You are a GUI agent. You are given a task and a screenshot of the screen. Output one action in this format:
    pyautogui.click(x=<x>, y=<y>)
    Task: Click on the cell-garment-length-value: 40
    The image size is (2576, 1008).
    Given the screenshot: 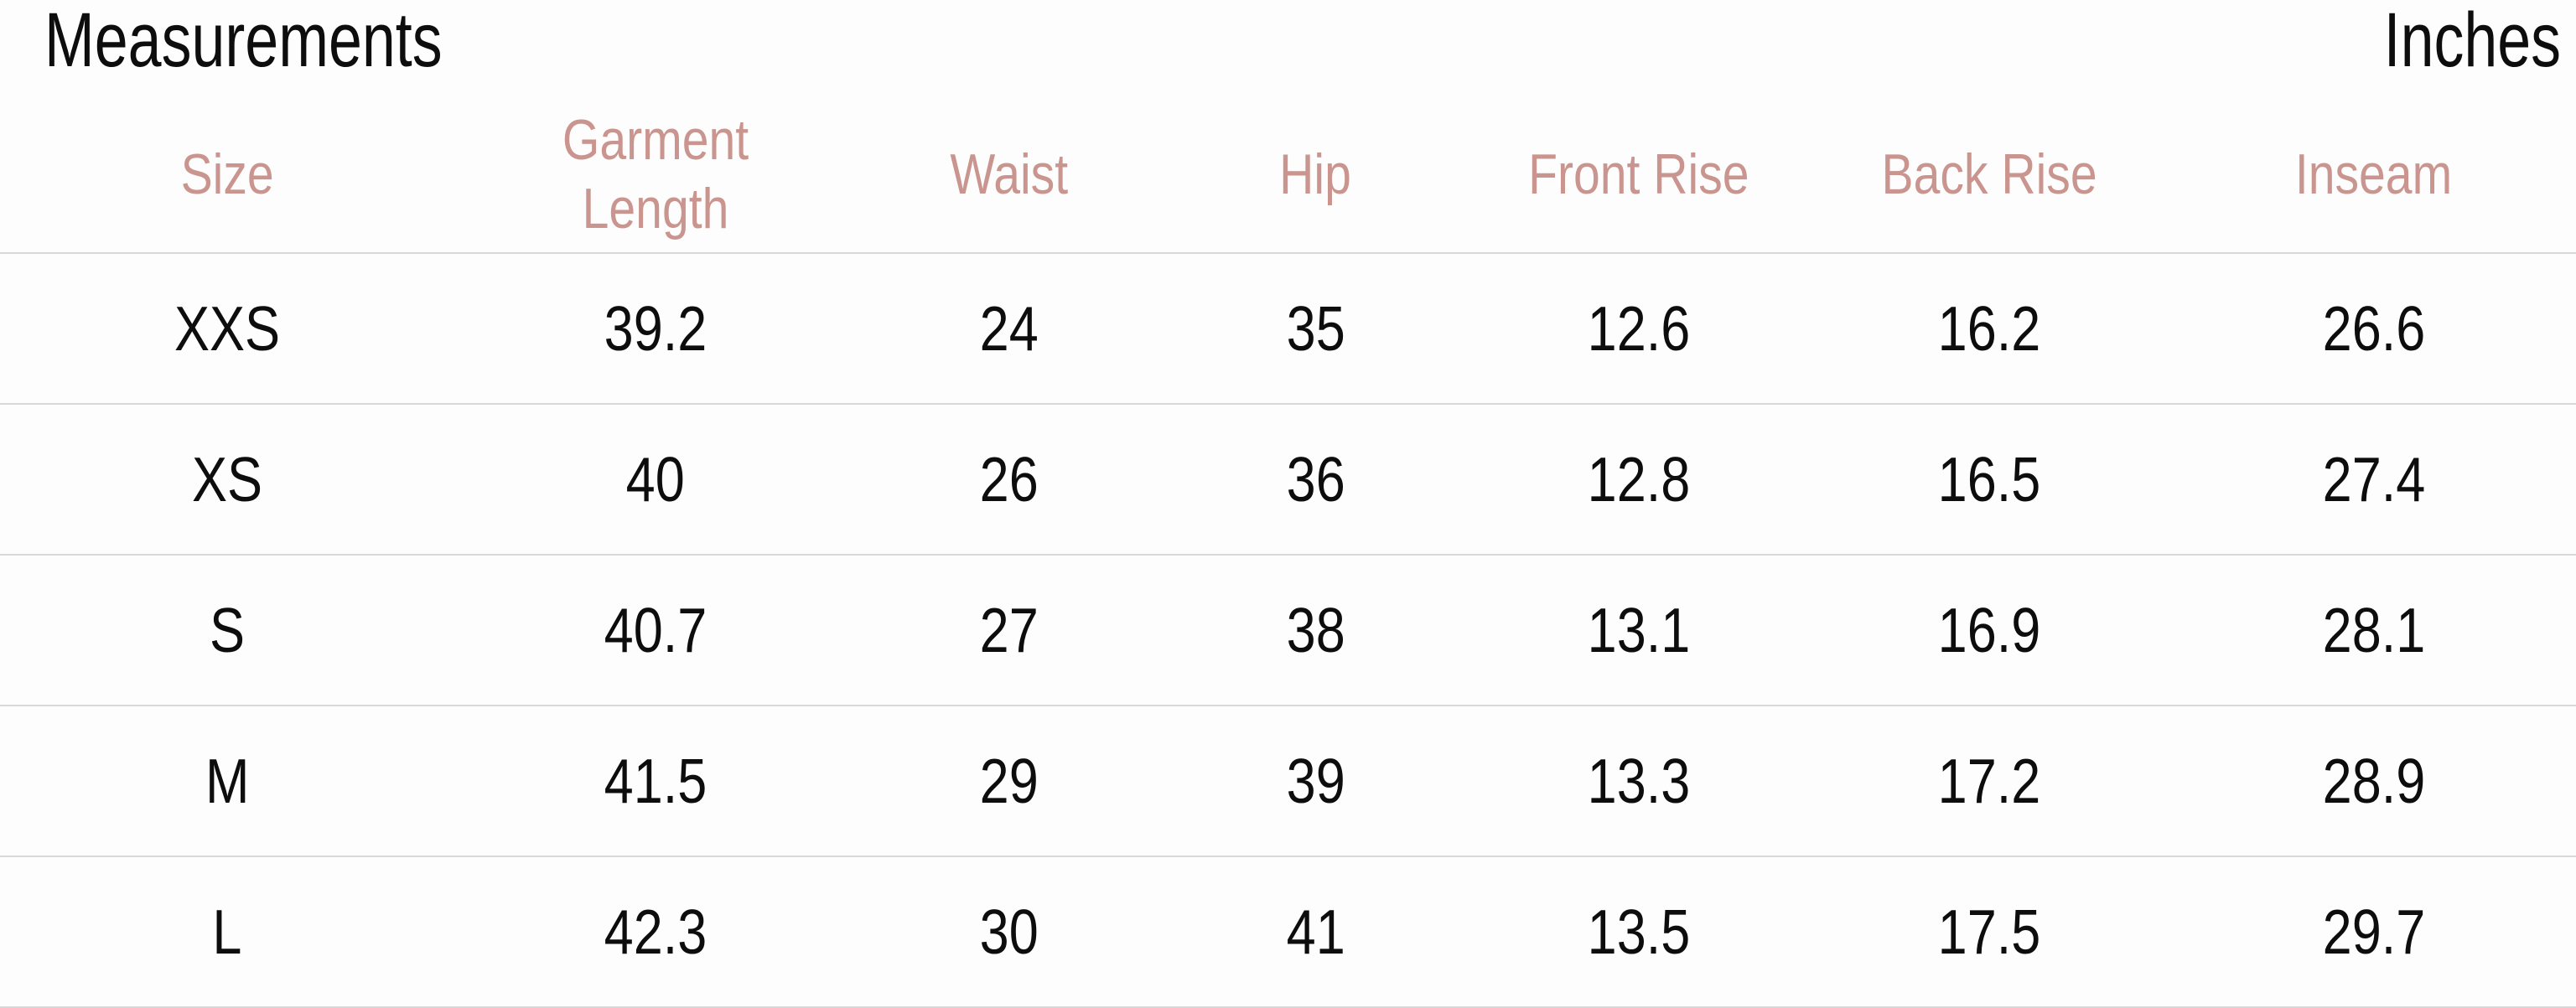 What is the action you would take?
    pyautogui.click(x=655, y=478)
    